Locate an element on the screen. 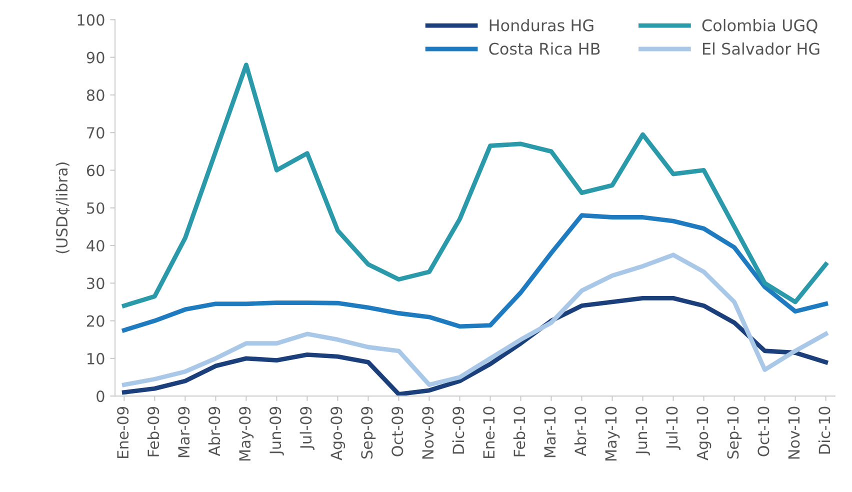 The height and width of the screenshot is (492, 852). y-tick-label: 20 is located at coordinates (95, 321).